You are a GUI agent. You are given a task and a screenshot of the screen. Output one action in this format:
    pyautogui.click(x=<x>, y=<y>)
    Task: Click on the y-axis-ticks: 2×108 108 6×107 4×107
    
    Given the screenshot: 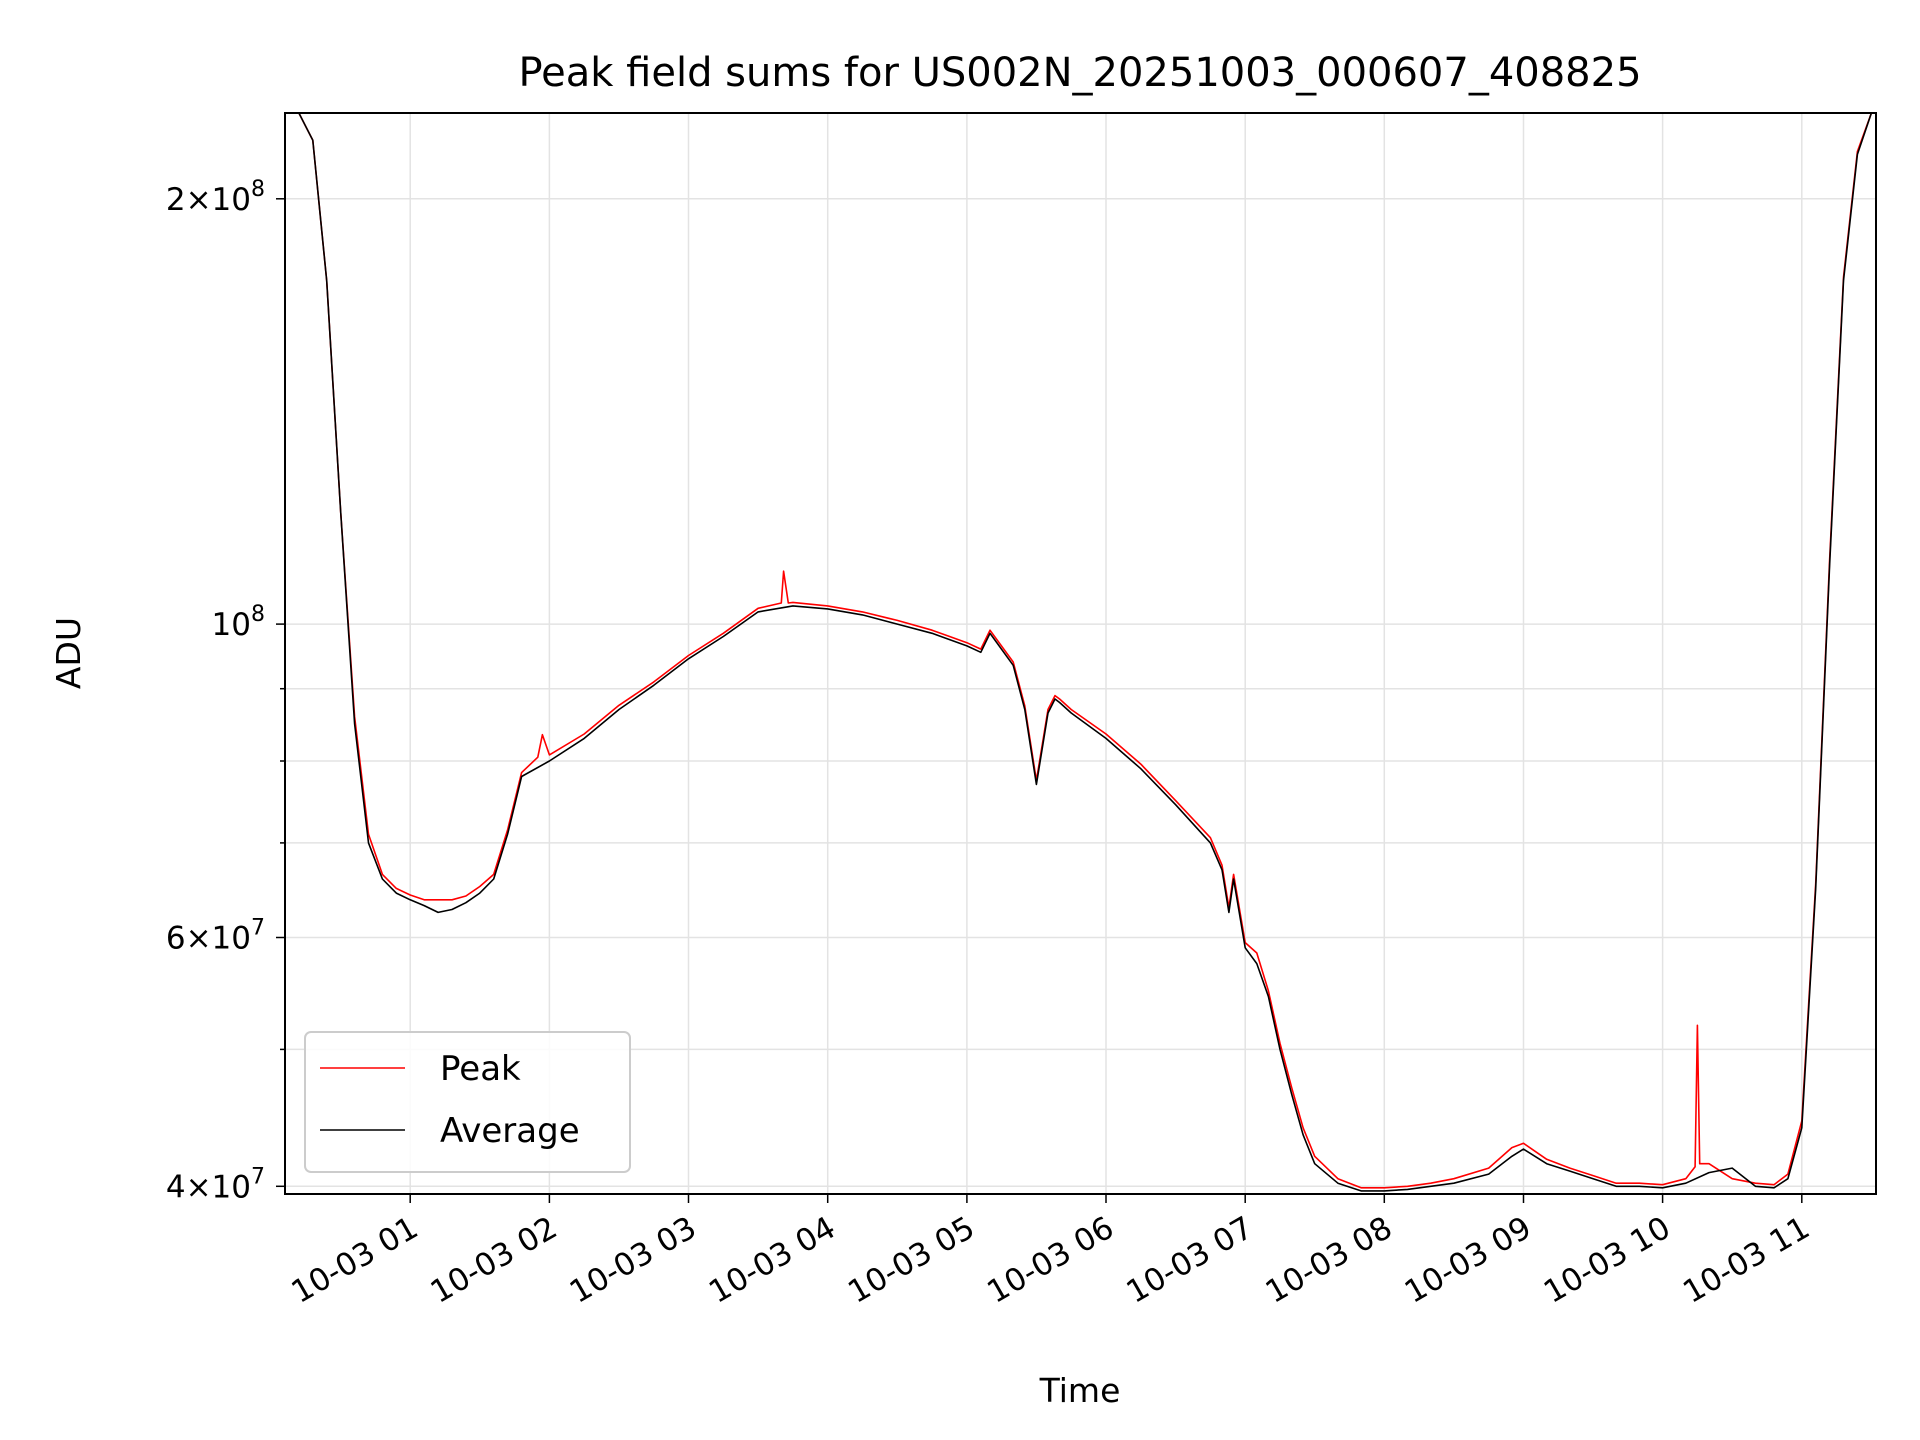 What is the action you would take?
    pyautogui.click(x=225, y=691)
    